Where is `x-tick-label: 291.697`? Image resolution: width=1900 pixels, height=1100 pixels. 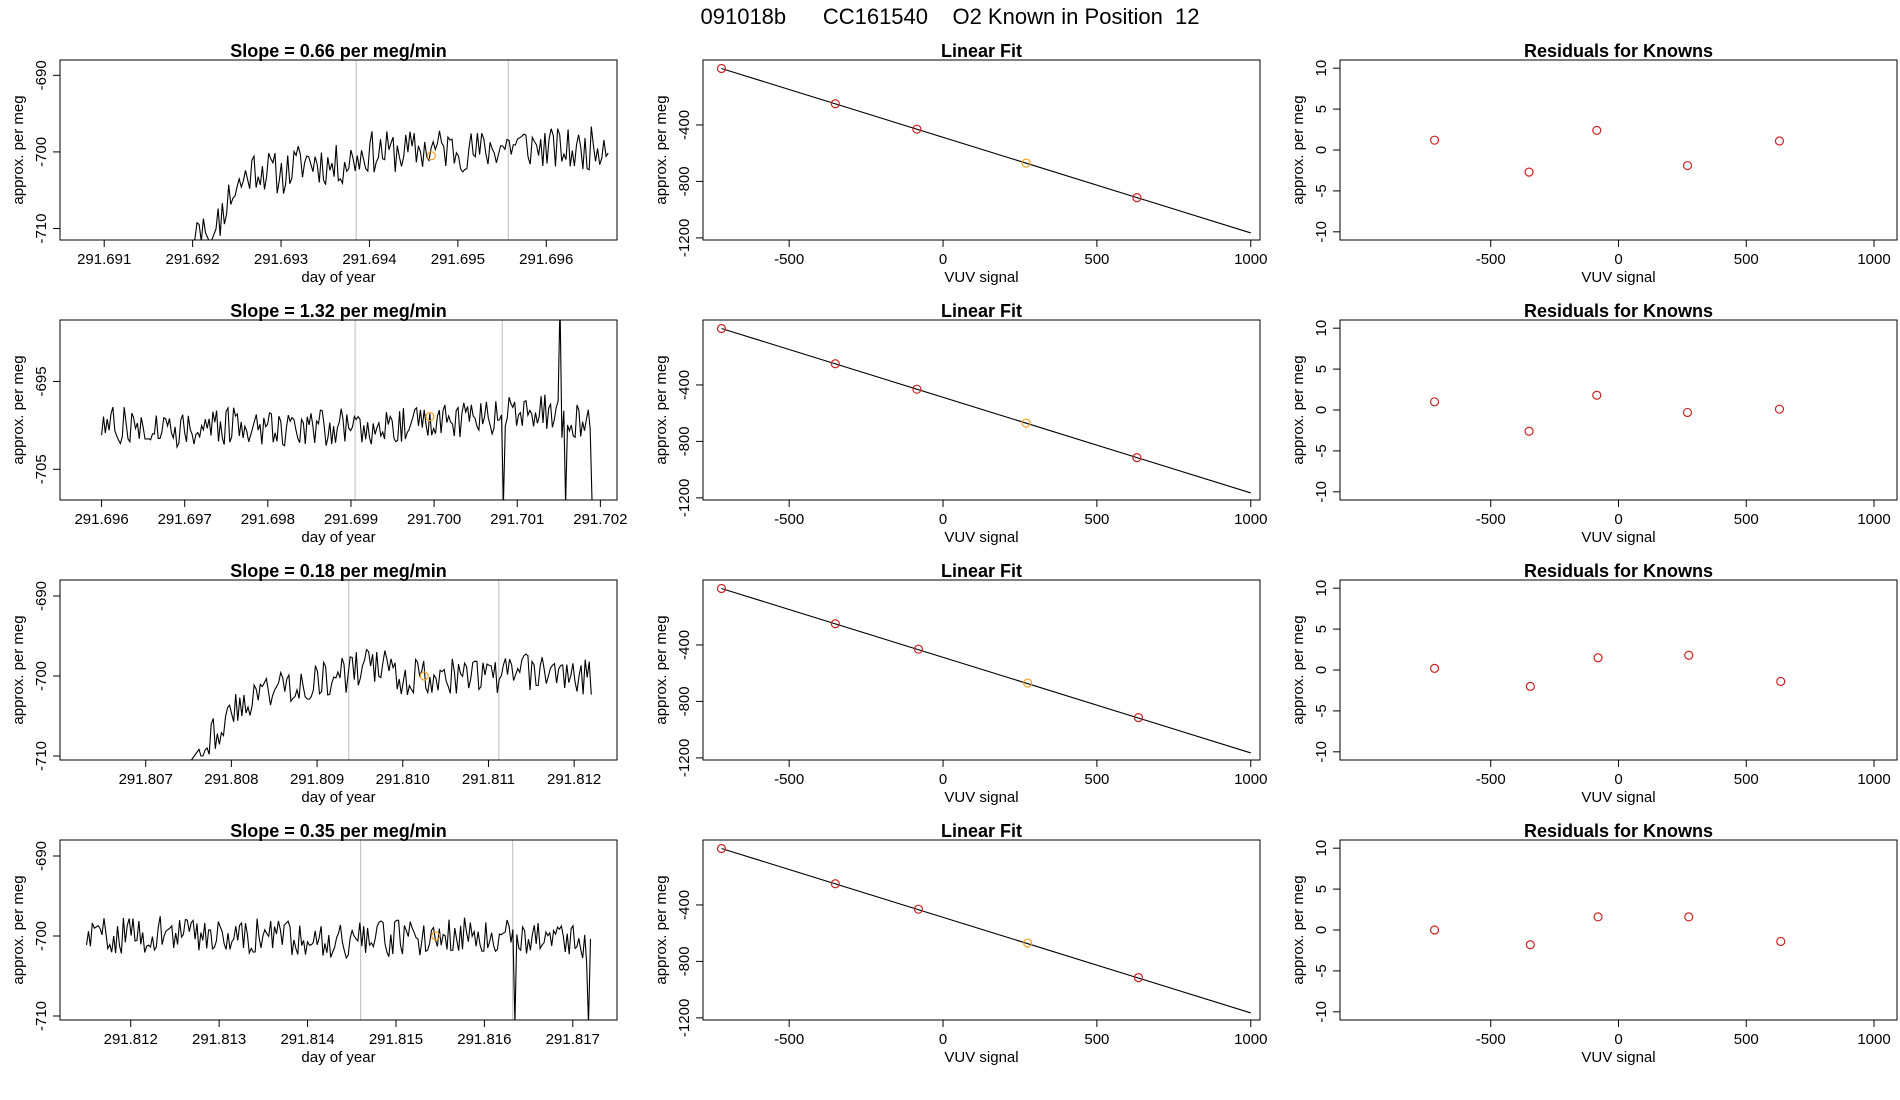
x-tick-label: 291.697 is located at coordinates (185, 519).